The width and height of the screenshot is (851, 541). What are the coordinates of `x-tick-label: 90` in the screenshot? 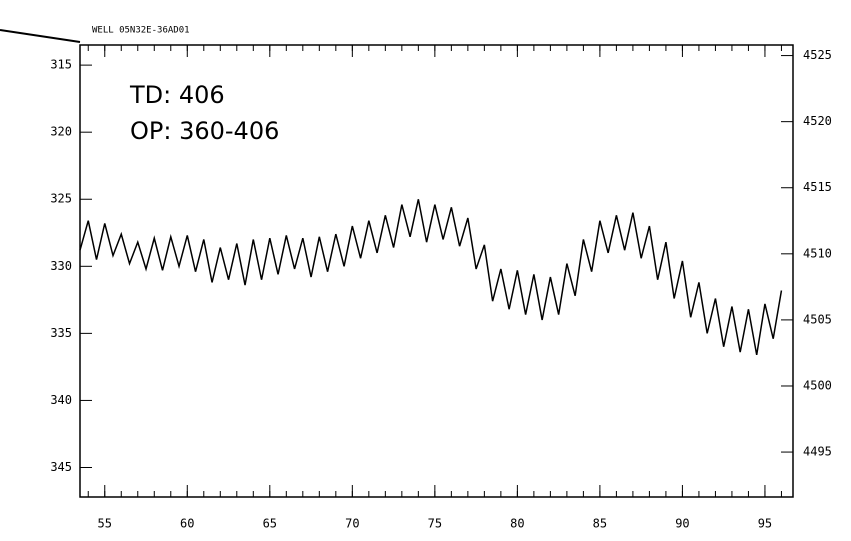 It's located at (682, 524).